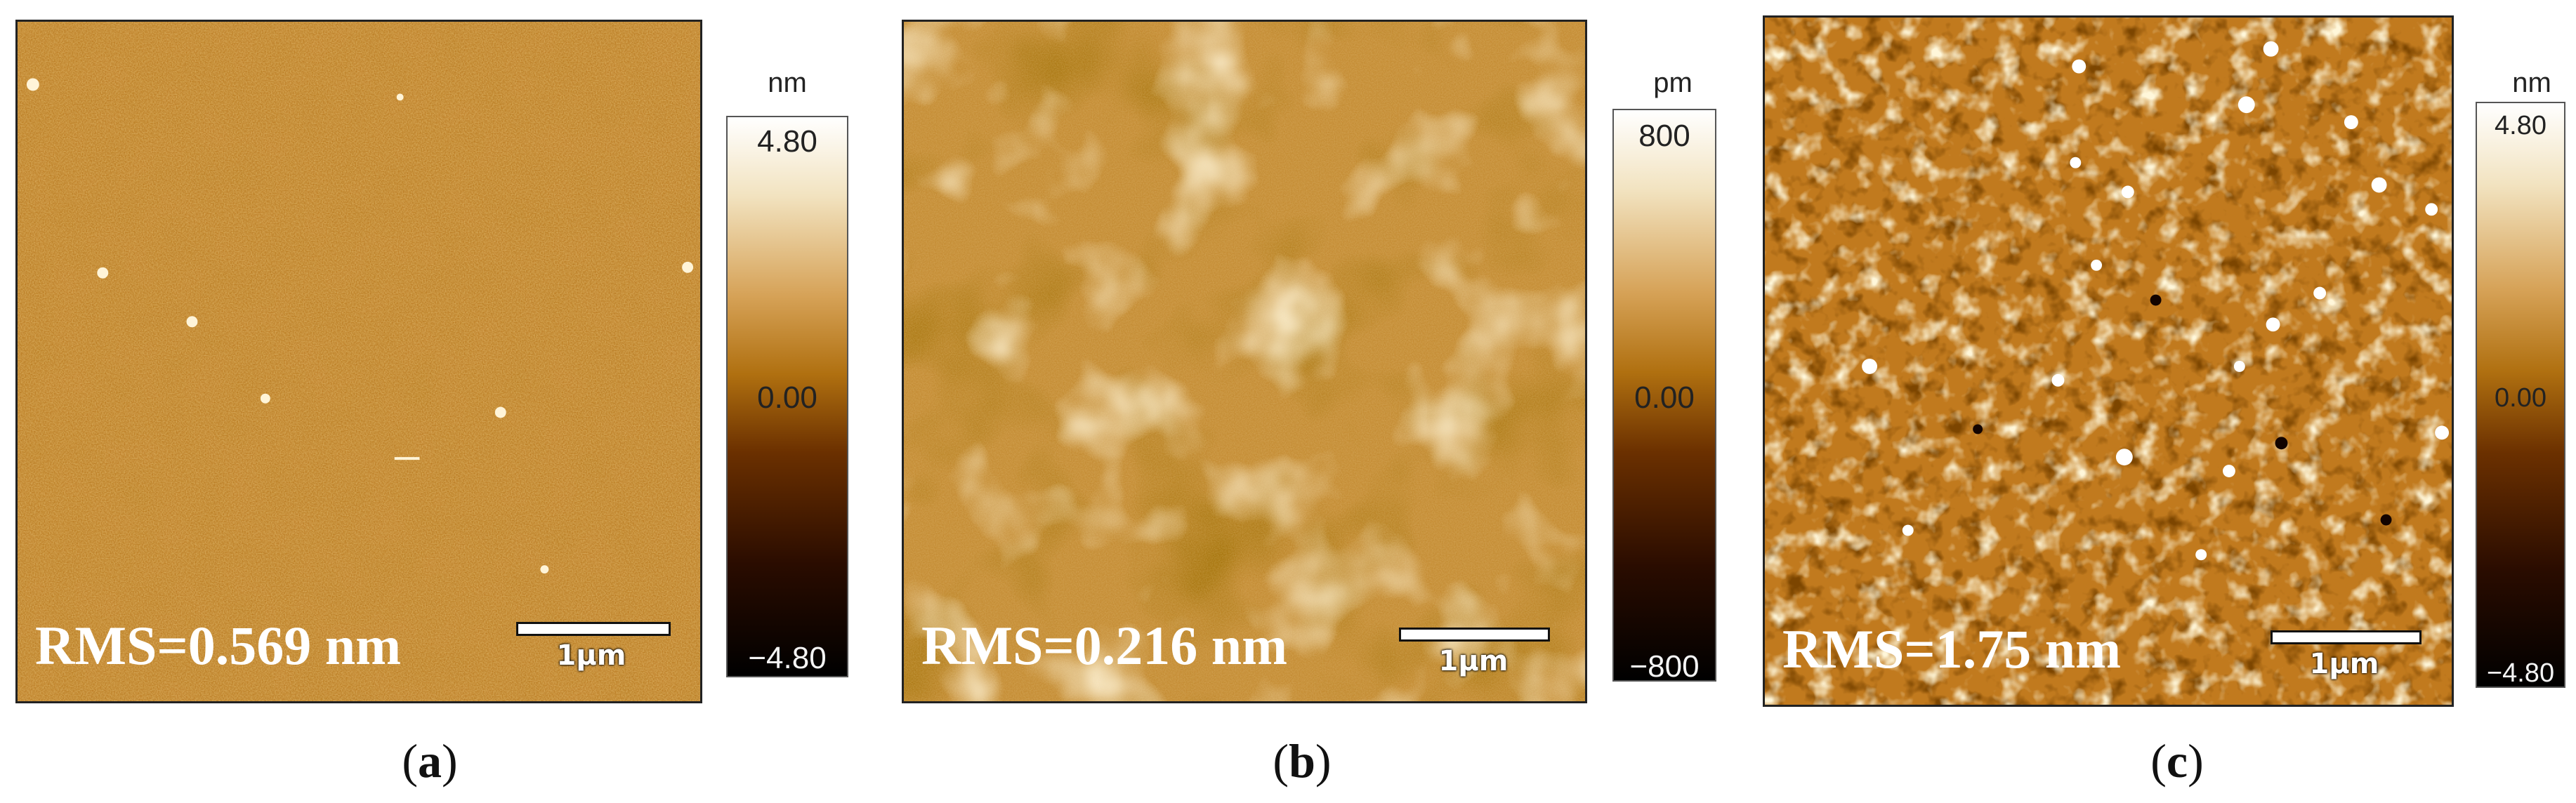 This screenshot has width=2576, height=803. What do you see at coordinates (1474, 635) in the screenshot?
I see `scale-bar-b` at bounding box center [1474, 635].